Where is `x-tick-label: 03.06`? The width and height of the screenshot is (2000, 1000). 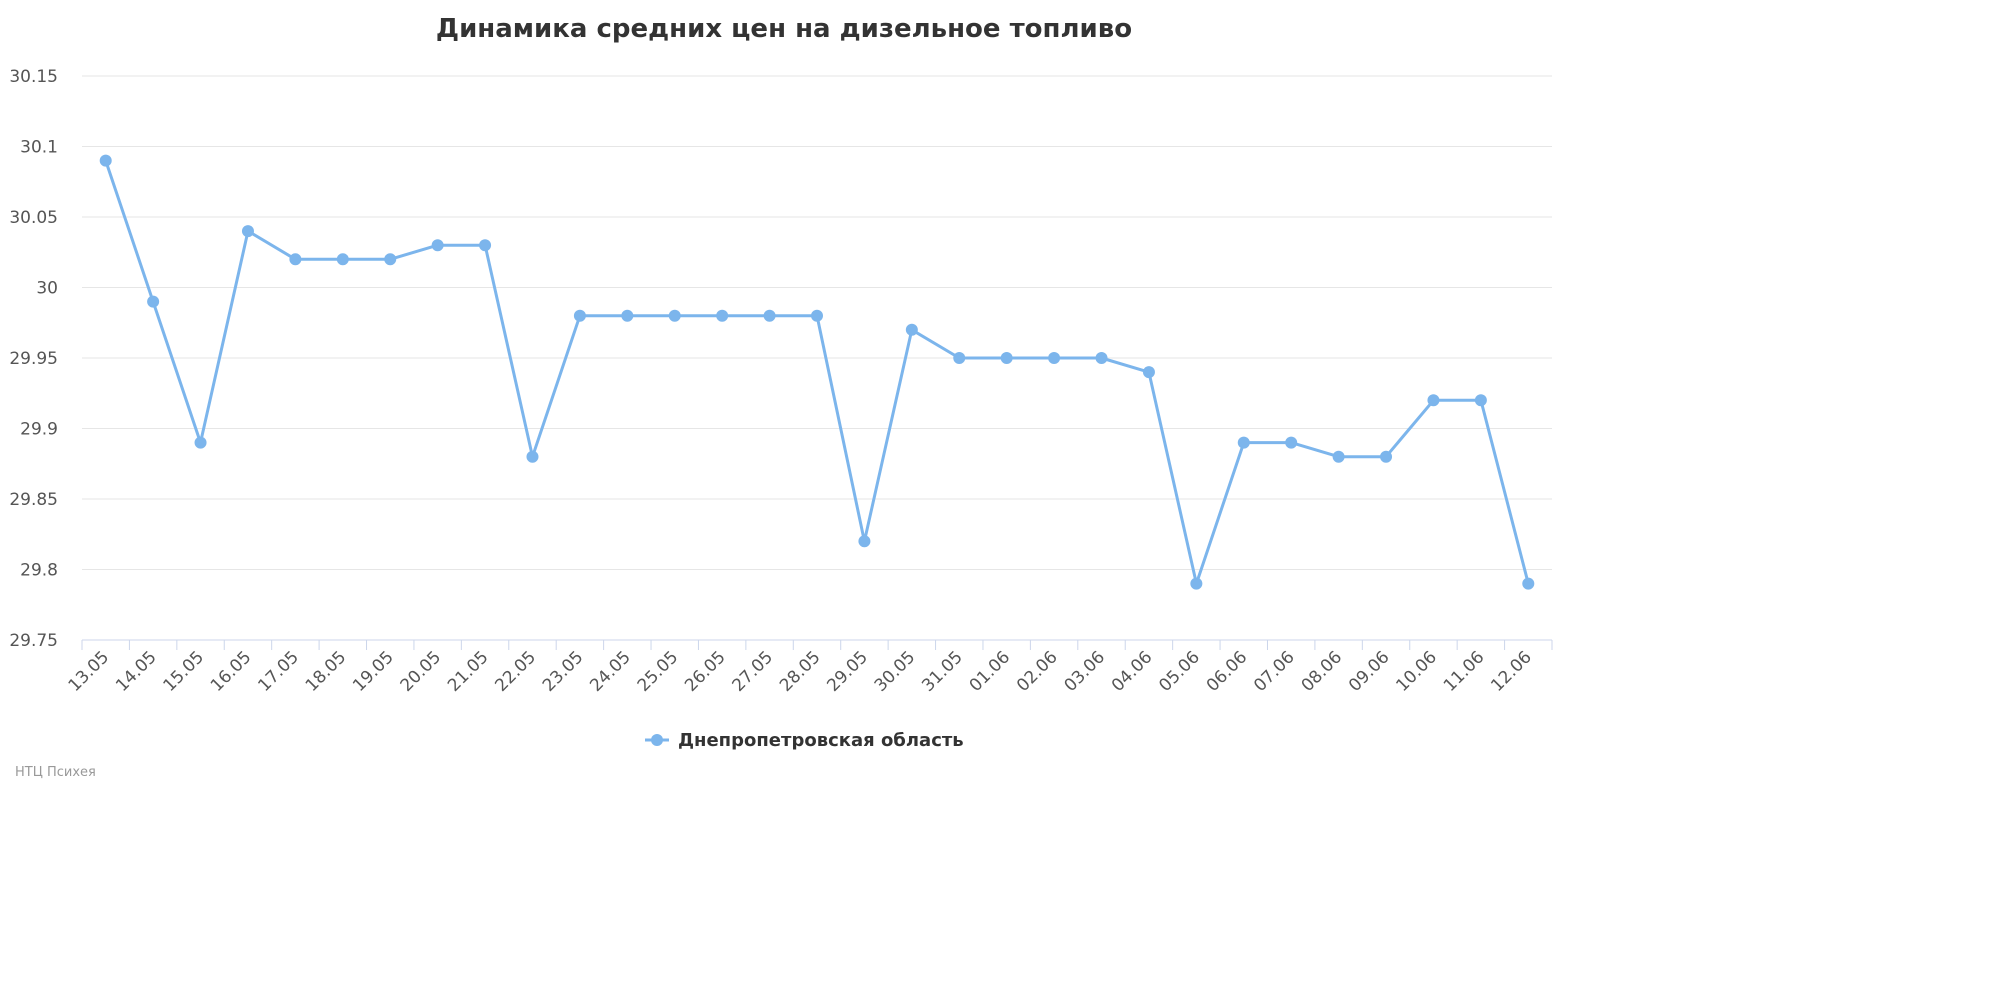 x-tick-label: 03.06 is located at coordinates (1084, 671).